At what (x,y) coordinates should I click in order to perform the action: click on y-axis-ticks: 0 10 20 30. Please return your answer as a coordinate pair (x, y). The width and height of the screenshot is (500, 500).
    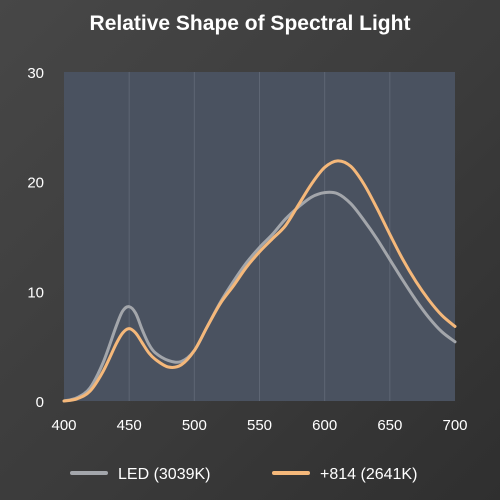
    Looking at the image, I should click on (35, 238).